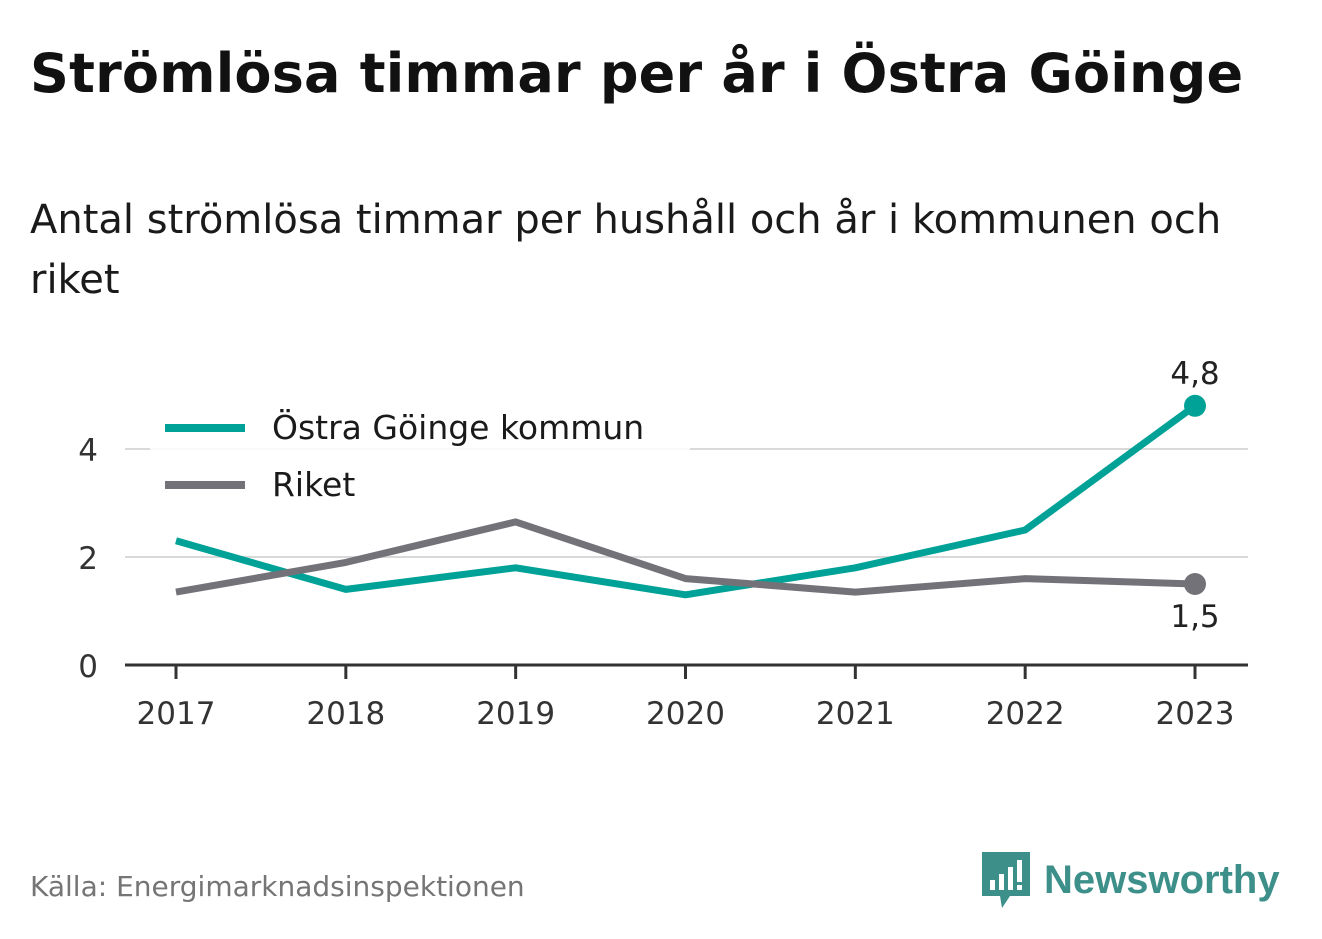 This screenshot has height=939, width=1322. Describe the element at coordinates (637, 73) in the screenshot. I see `chart-title: Strömlösa timmar per år i Östra Göinge` at that location.